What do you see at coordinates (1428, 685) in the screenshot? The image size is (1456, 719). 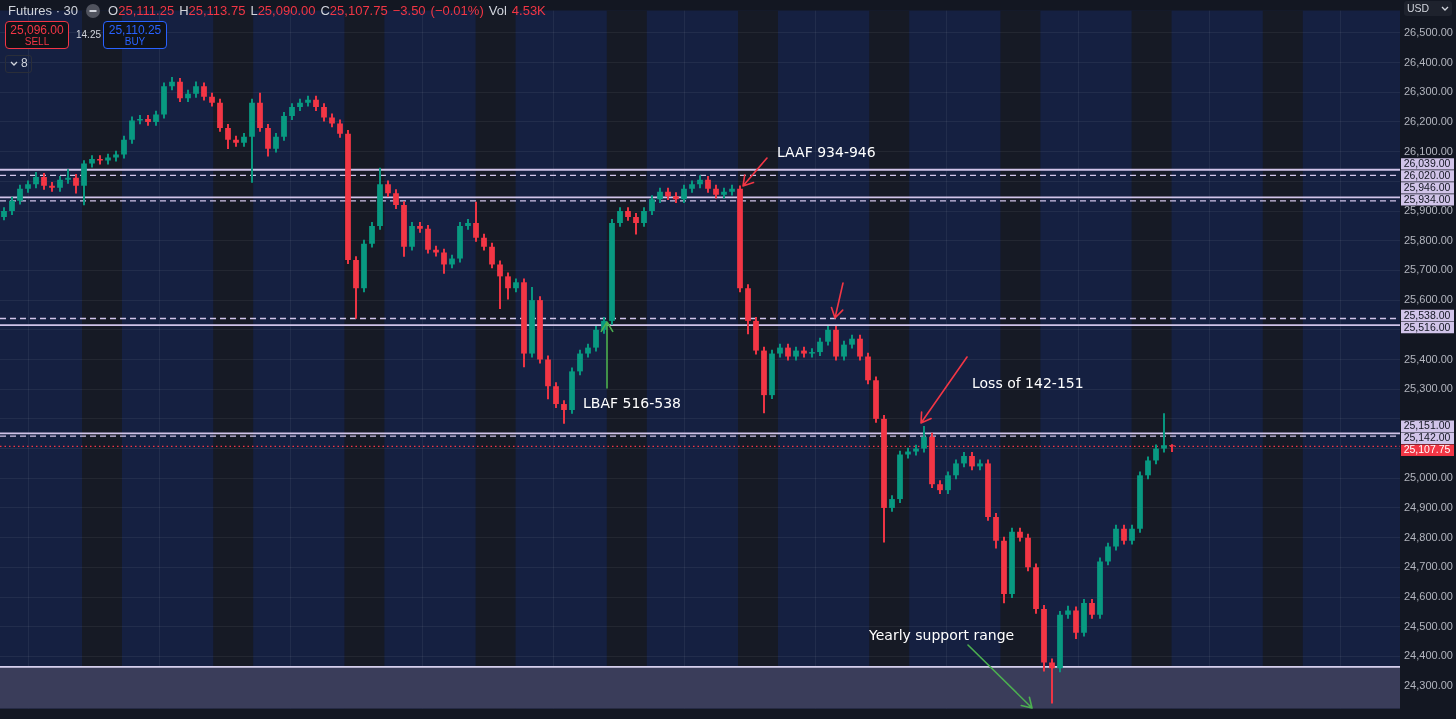 I see `y-tick-label: 24,300.00` at bounding box center [1428, 685].